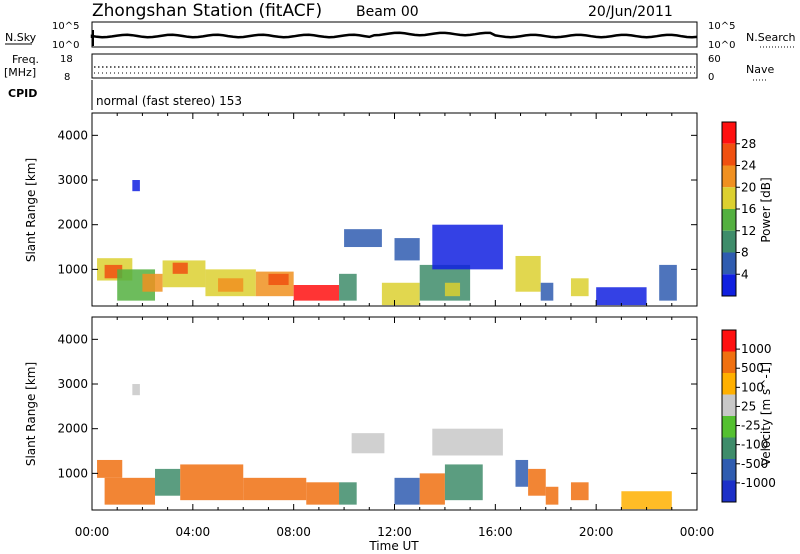  I want to click on colorbar-tick-label: -25, so click(751, 426).